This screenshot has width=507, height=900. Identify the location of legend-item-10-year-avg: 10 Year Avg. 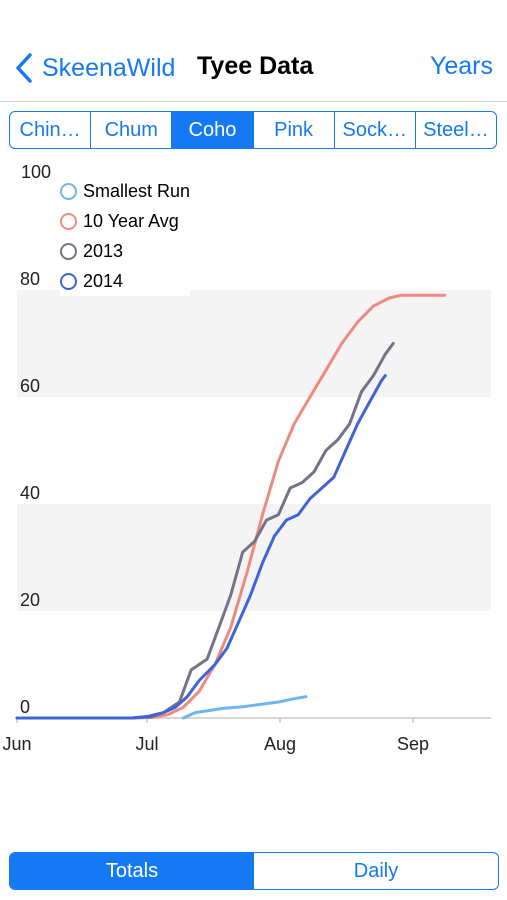
(125, 221).